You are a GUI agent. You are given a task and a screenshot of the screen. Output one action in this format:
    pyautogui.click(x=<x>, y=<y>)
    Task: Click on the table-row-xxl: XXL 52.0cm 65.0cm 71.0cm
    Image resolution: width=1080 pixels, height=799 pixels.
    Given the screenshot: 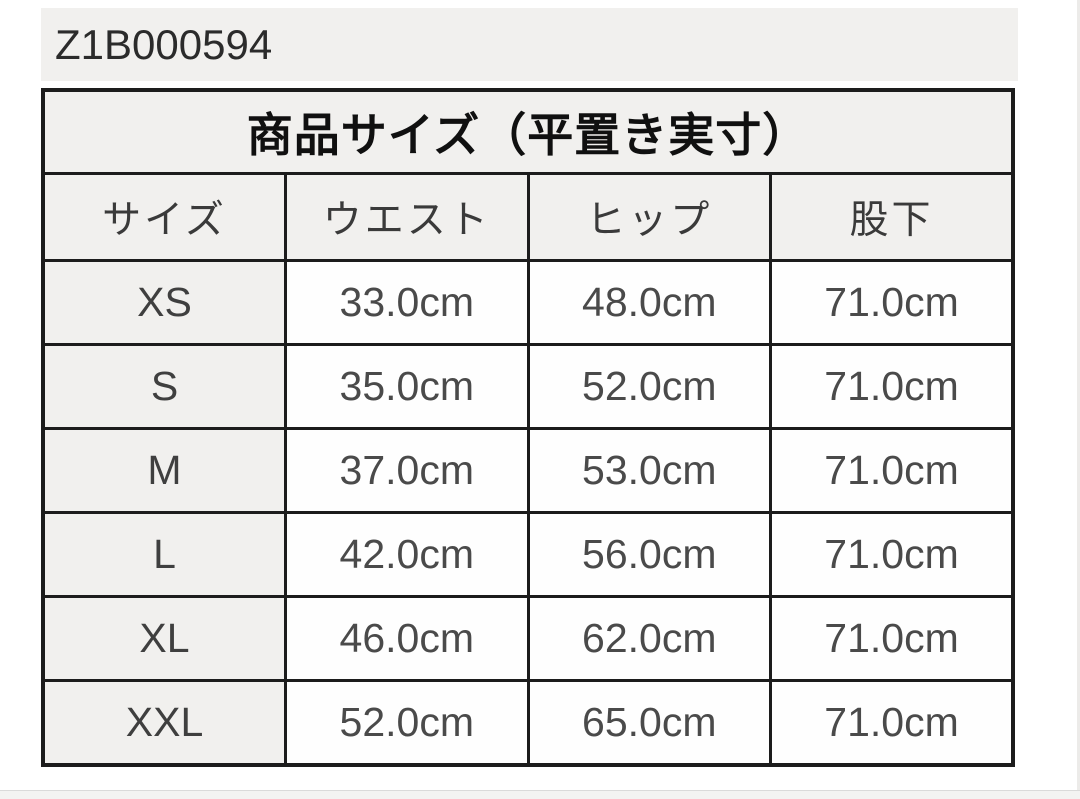 What is the action you would take?
    pyautogui.click(x=528, y=723)
    